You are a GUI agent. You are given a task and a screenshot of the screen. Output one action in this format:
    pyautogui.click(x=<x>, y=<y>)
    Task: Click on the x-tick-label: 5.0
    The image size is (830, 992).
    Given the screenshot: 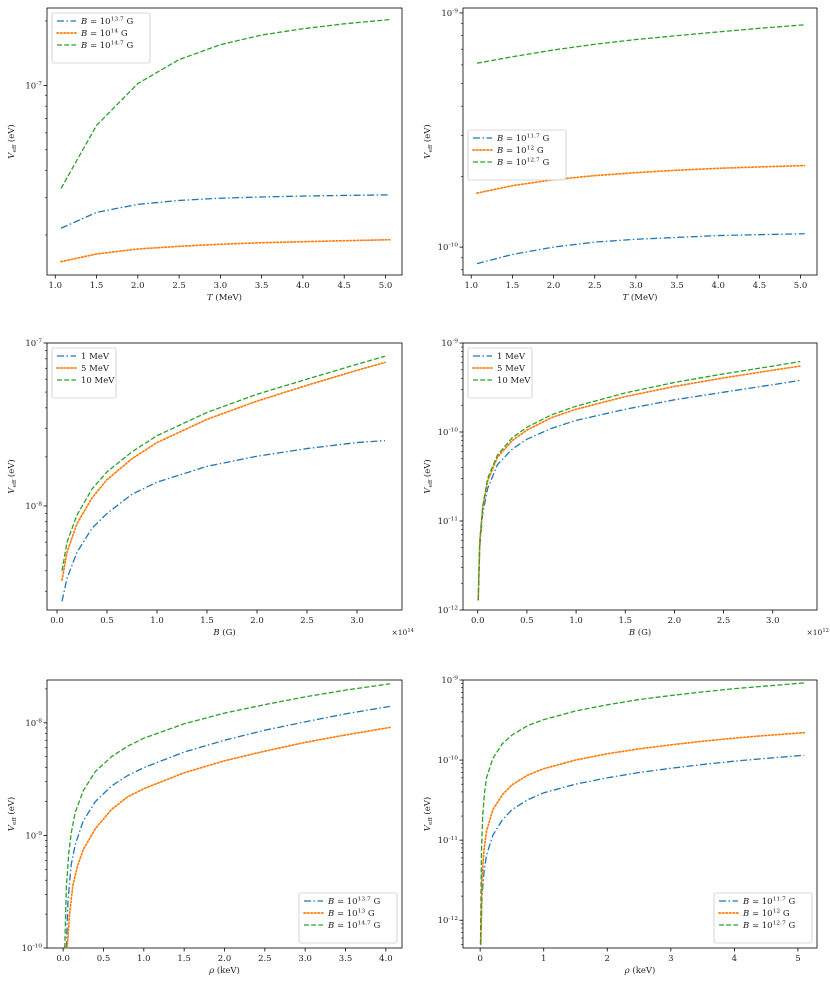 What is the action you would take?
    pyautogui.click(x=386, y=286)
    